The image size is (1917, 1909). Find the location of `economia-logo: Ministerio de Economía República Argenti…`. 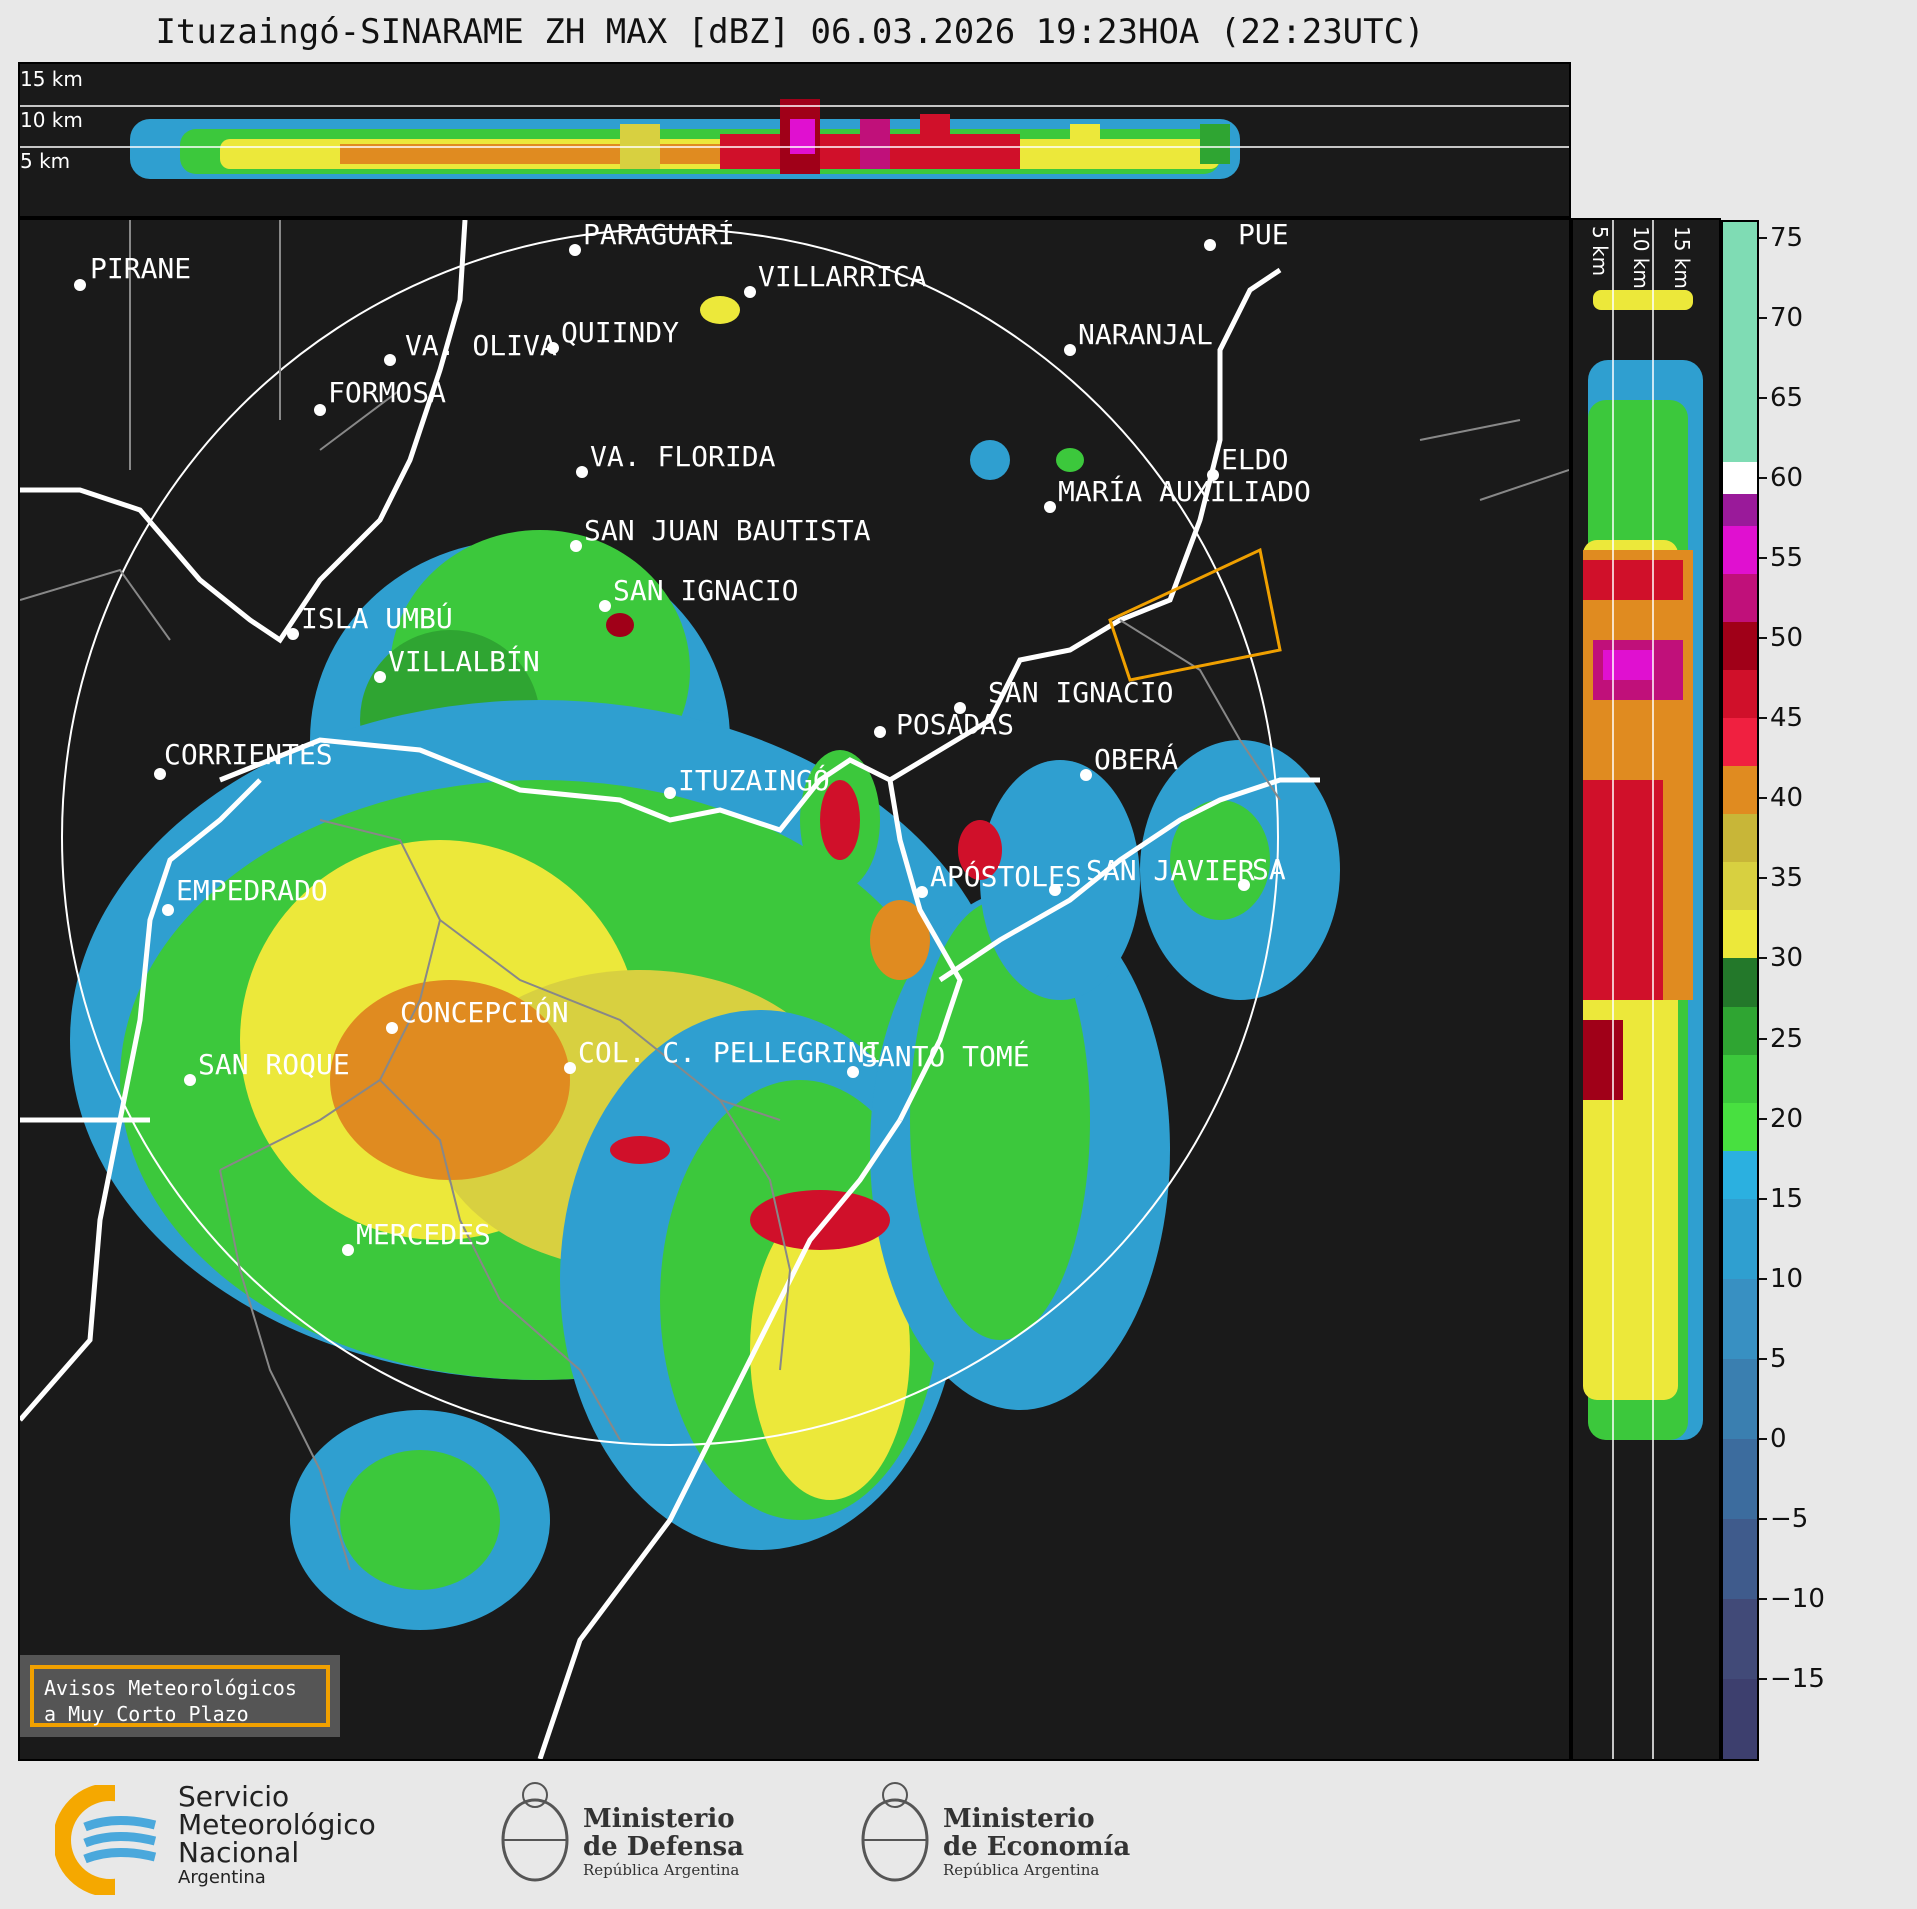

economia-logo: Ministerio de Economía República Argenti… is located at coordinates (995, 1835).